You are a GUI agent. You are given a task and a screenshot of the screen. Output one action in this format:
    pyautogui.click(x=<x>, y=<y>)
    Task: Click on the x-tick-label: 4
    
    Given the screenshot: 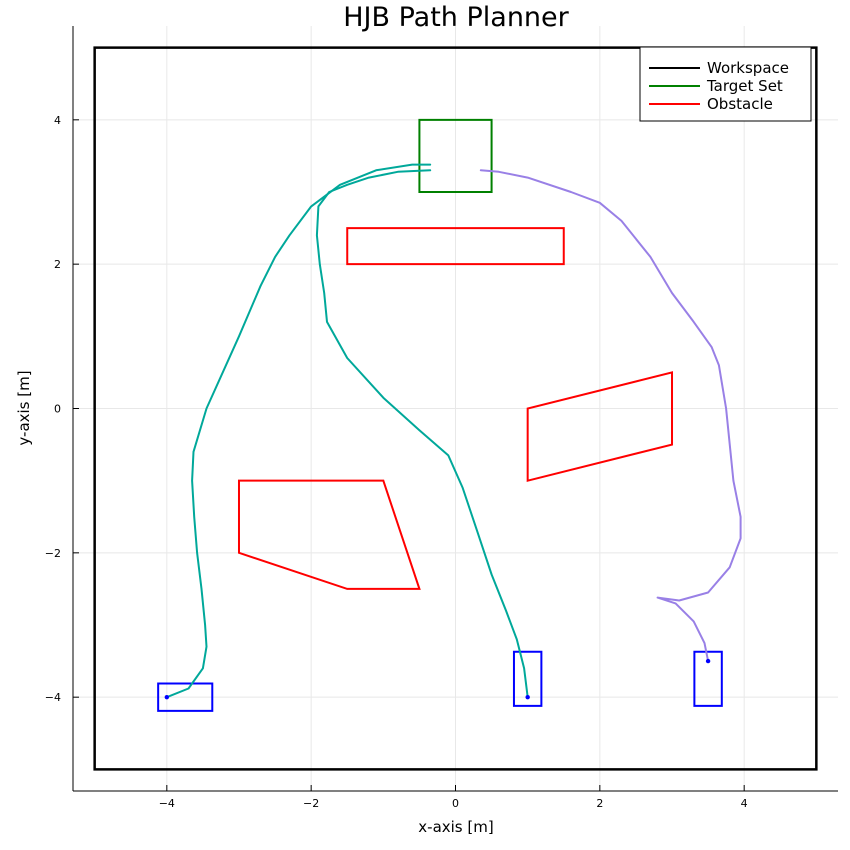 What is the action you would take?
    pyautogui.click(x=744, y=803)
    